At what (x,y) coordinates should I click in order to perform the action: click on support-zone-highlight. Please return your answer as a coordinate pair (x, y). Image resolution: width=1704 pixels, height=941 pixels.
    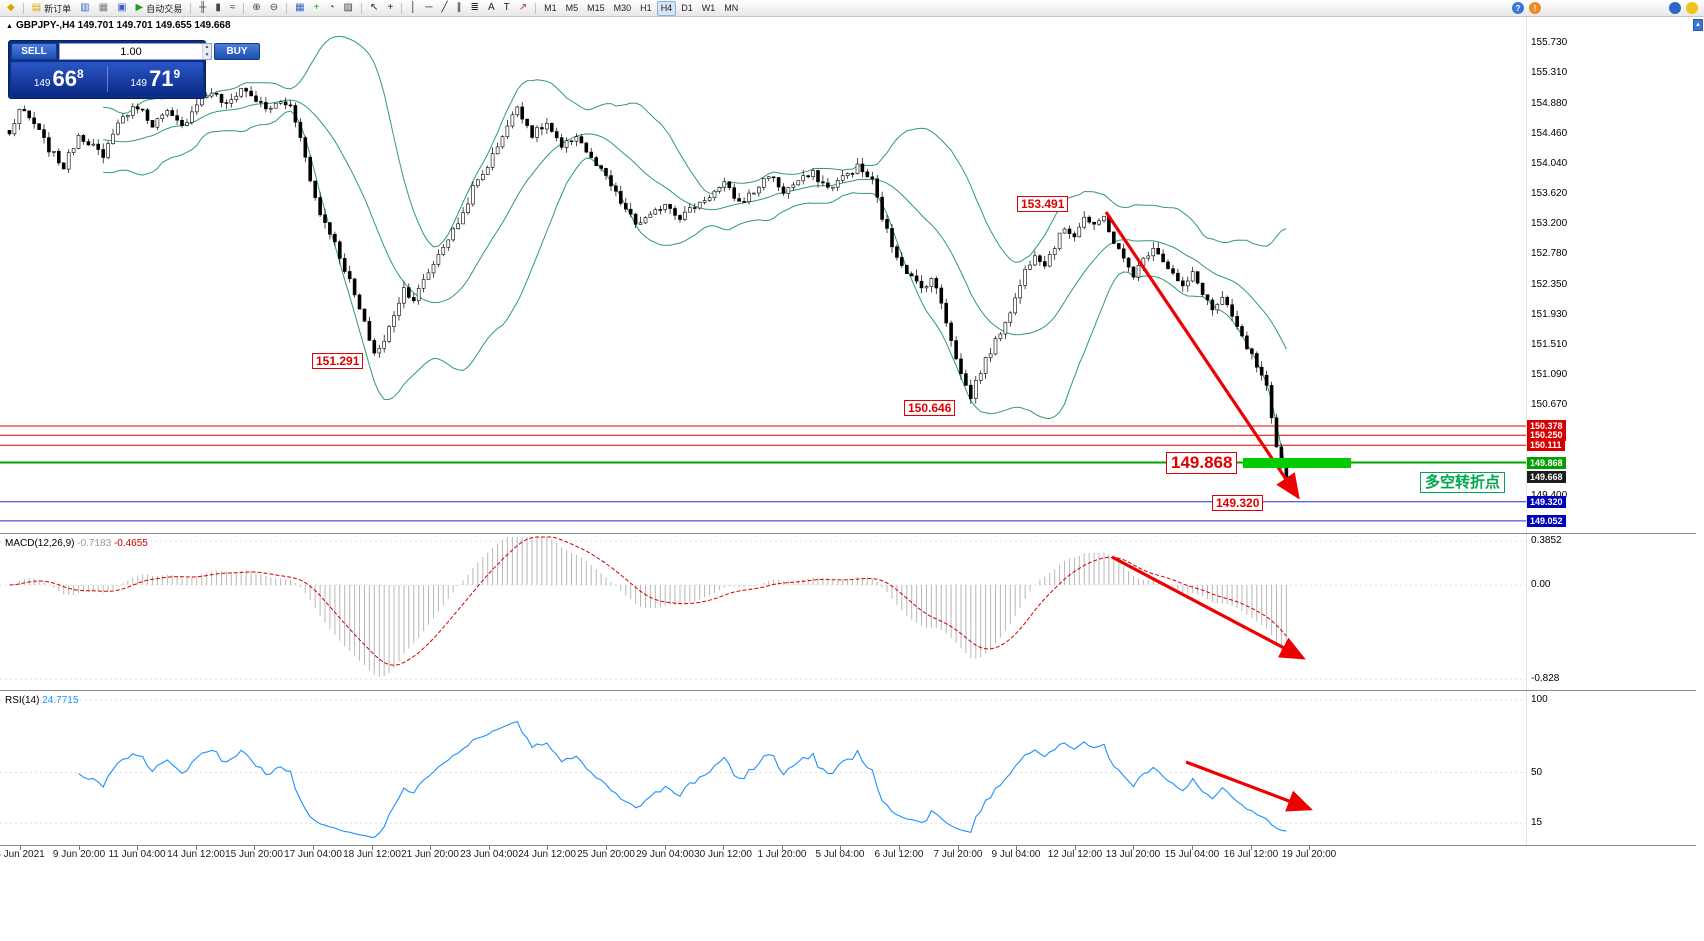
    Looking at the image, I should click on (1297, 463).